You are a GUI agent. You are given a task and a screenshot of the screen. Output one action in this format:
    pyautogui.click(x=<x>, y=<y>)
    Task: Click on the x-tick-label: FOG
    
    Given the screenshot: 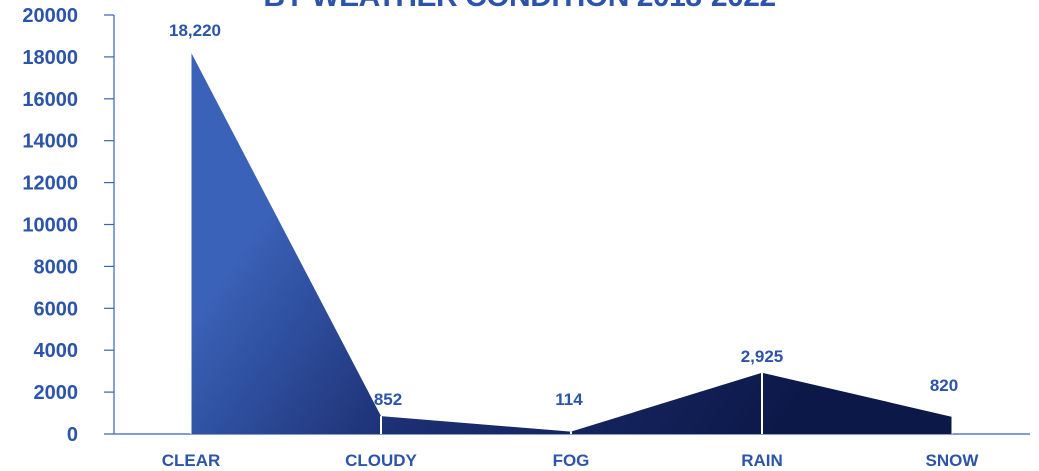 What is the action you would take?
    pyautogui.click(x=571, y=460)
    